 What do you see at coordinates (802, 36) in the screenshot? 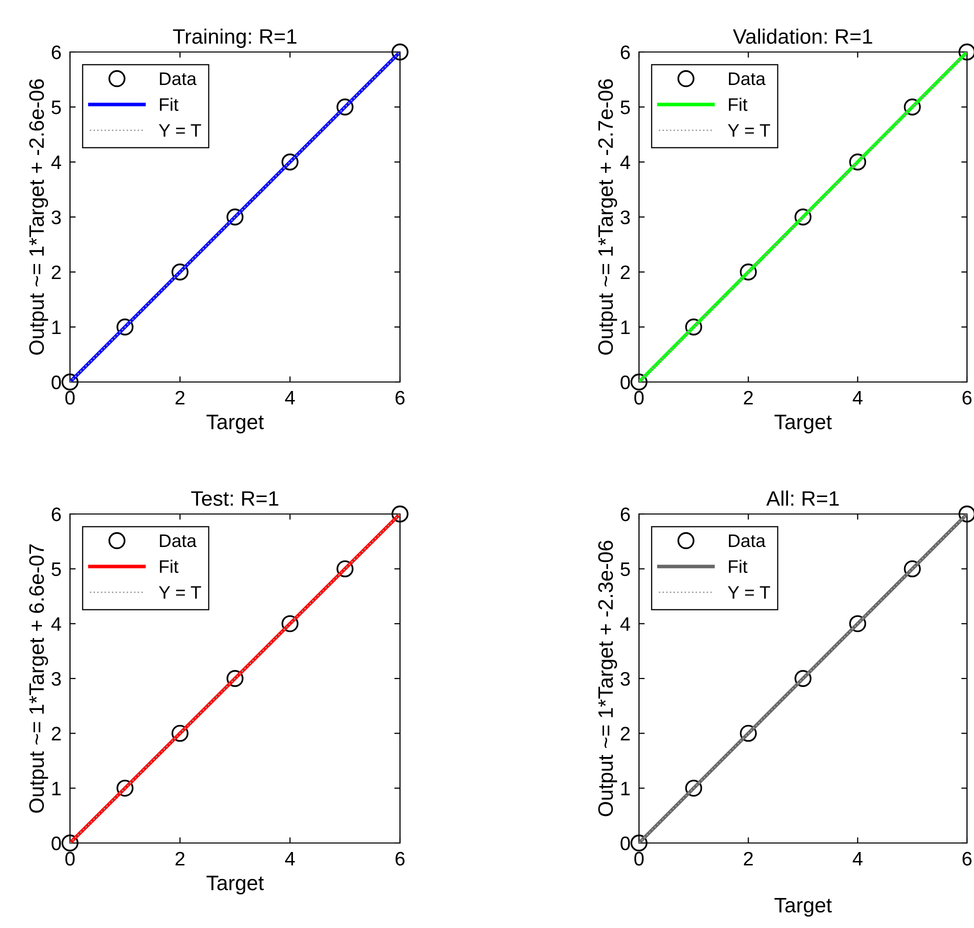
I see `chart-title: Validation: R=1` at bounding box center [802, 36].